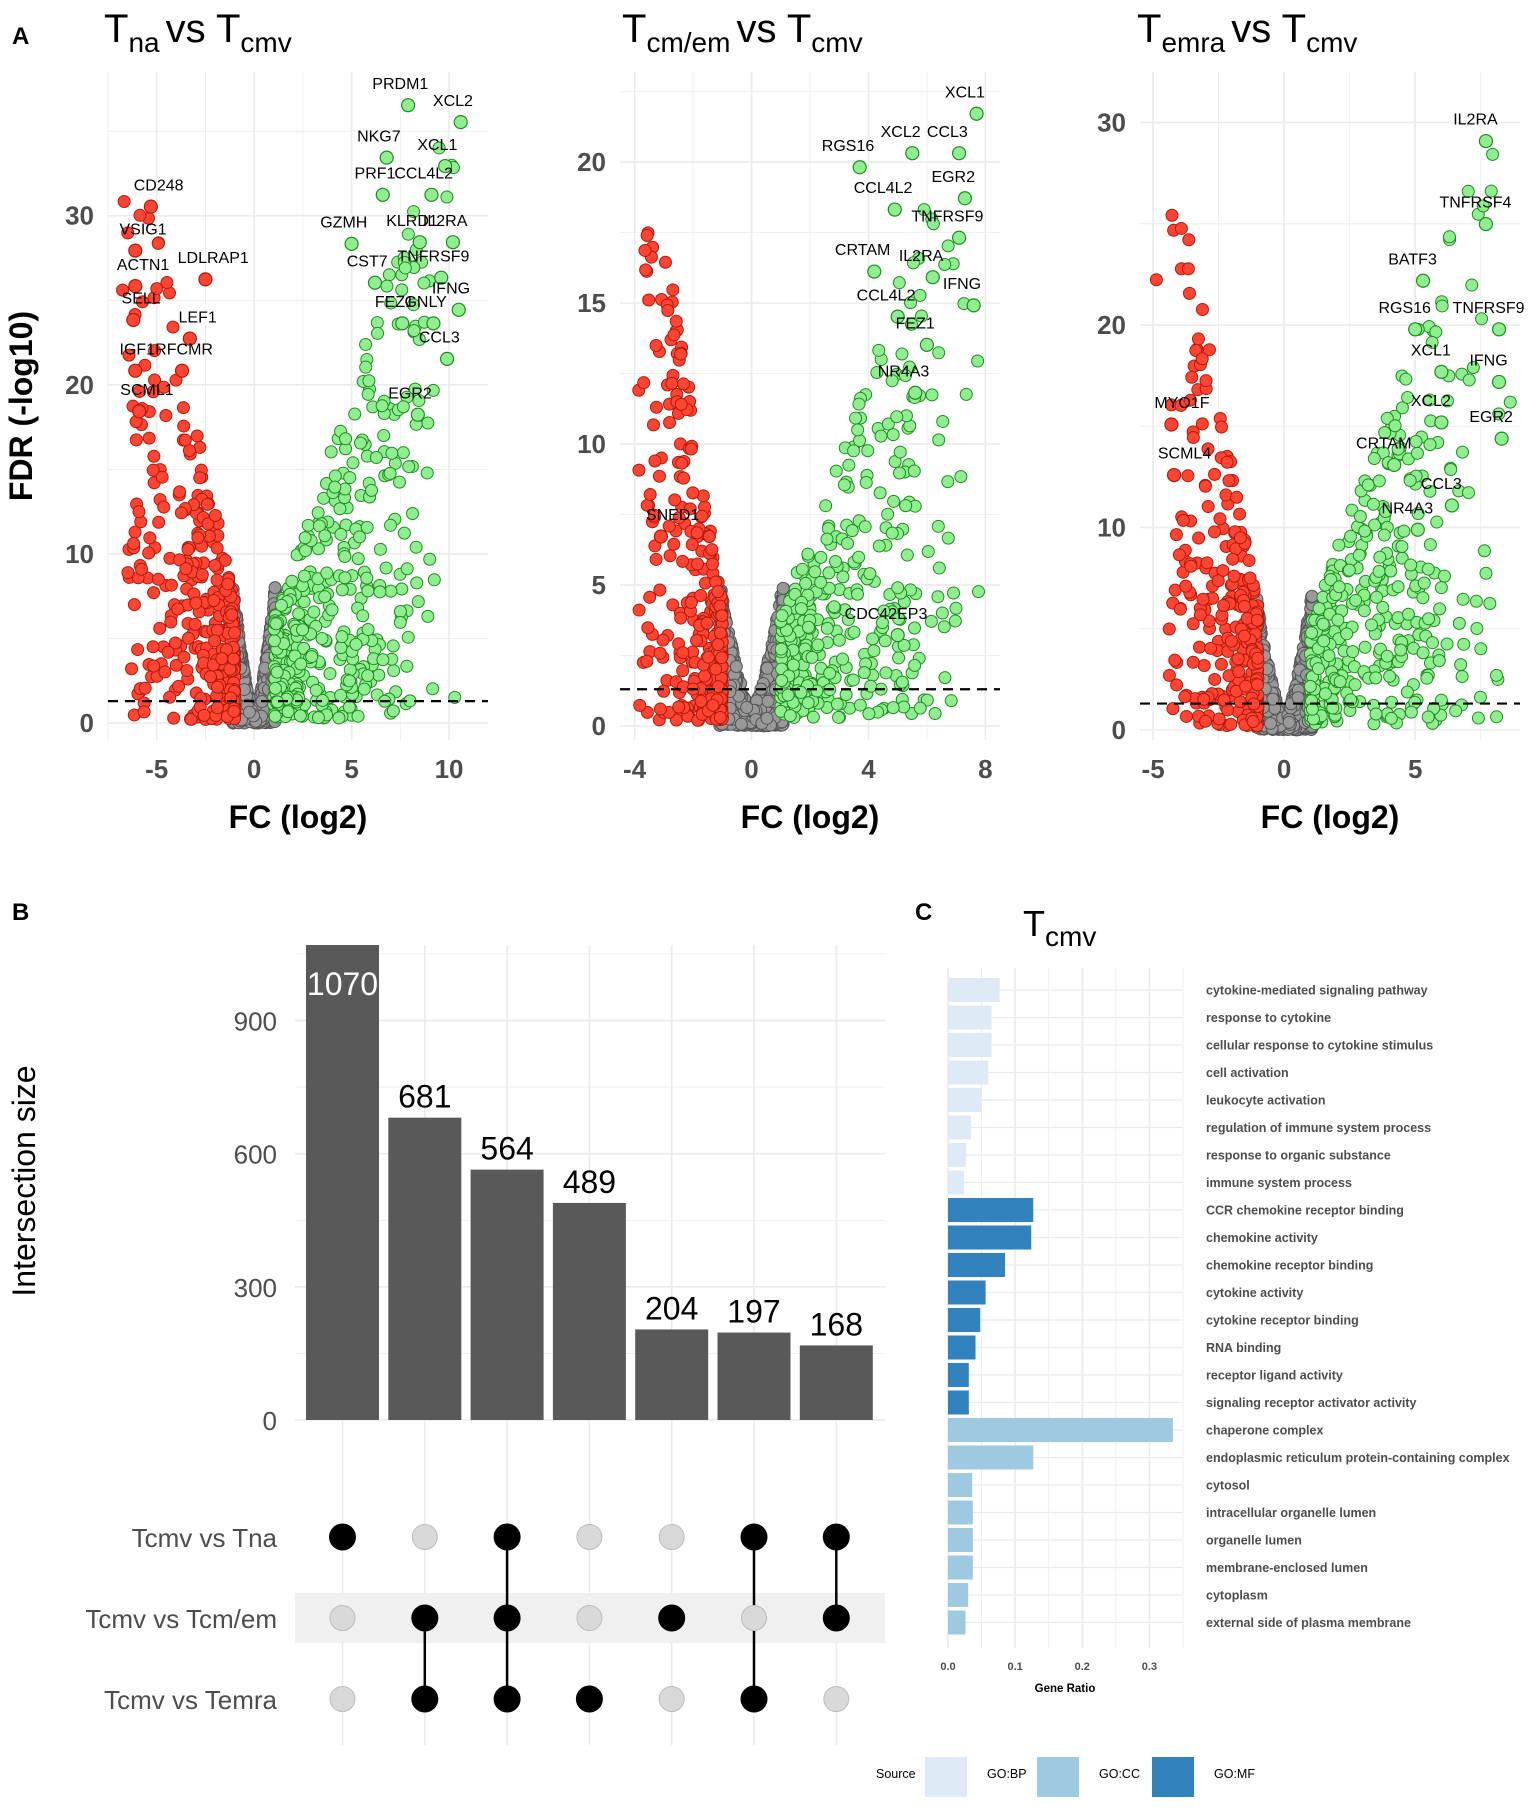  I want to click on title-sub: cm/em, so click(688, 42).